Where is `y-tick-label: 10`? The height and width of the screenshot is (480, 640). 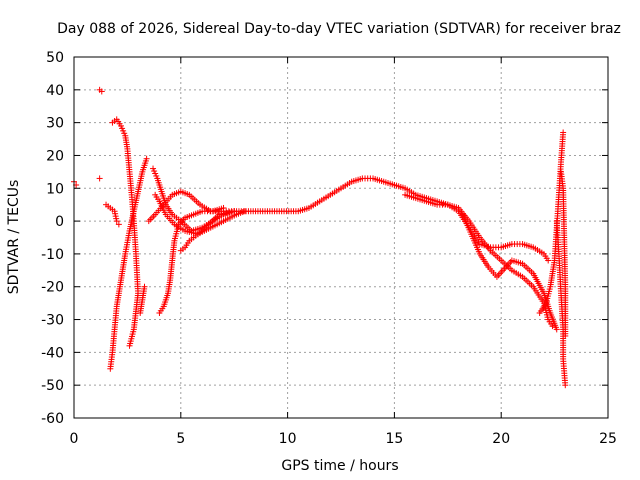 y-tick-label: 10 is located at coordinates (55, 189).